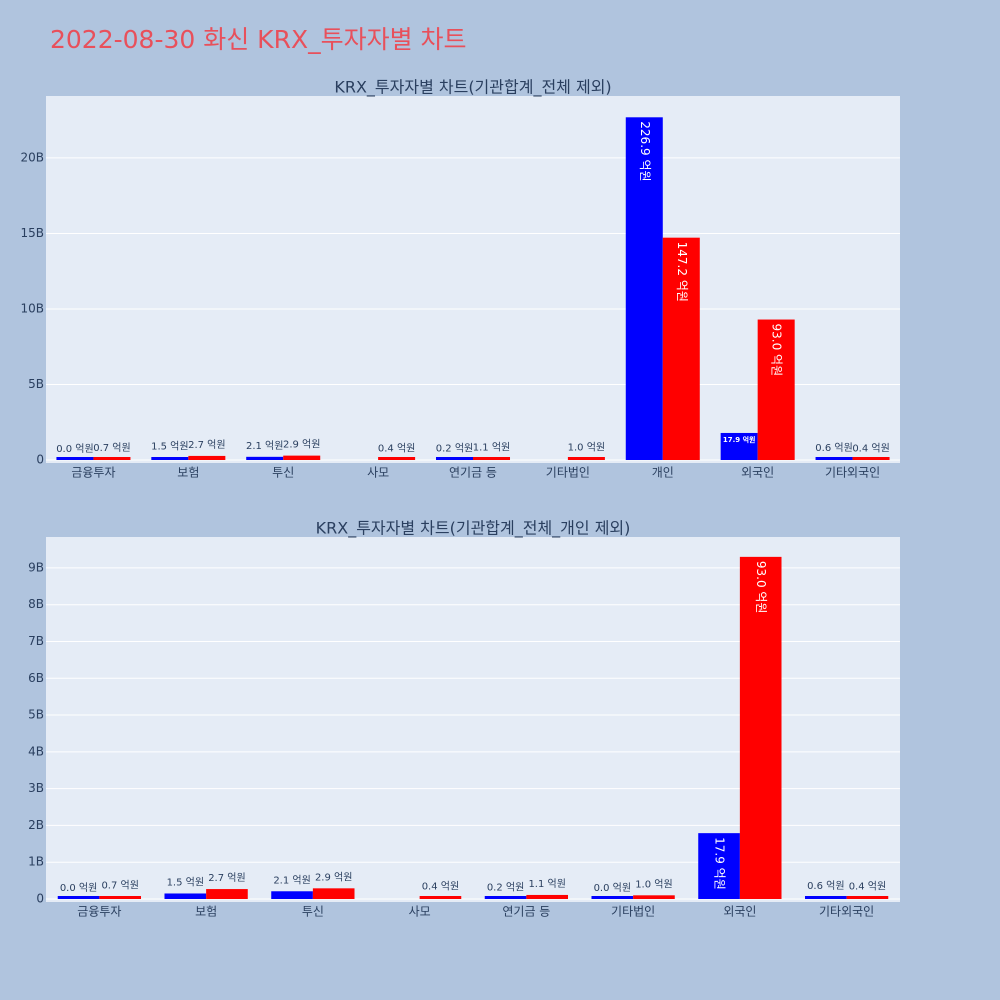  What do you see at coordinates (36, 862) in the screenshot?
I see `y-tick-label: 1B` at bounding box center [36, 862].